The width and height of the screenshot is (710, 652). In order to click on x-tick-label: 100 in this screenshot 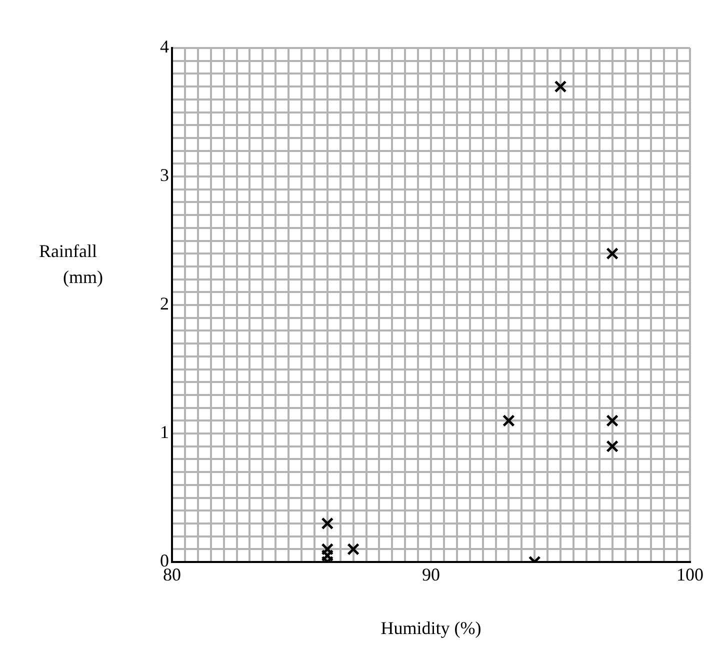, I will do `click(690, 574)`.